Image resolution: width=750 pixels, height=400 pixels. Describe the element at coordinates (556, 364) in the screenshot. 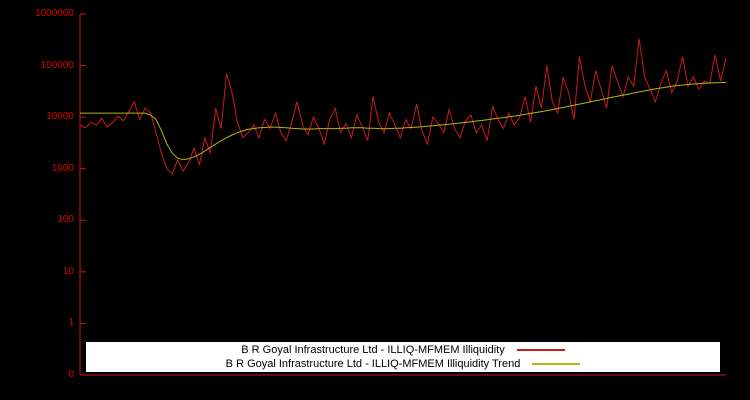

I see `legend-line-sample-trend` at that location.